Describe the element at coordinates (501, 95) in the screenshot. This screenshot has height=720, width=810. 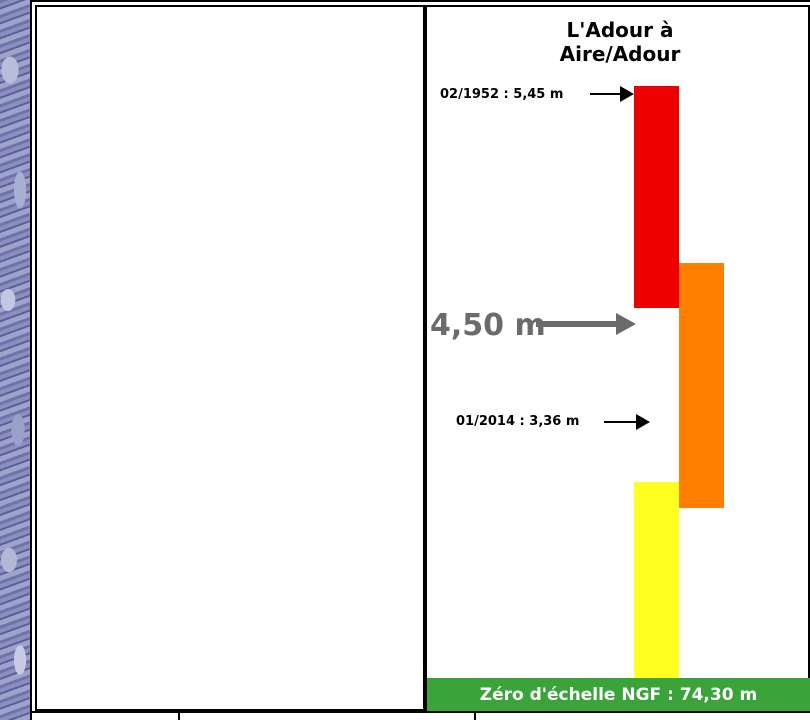
I see `historic-flood-1952-label: 02/1952 : 5,45 m` at that location.